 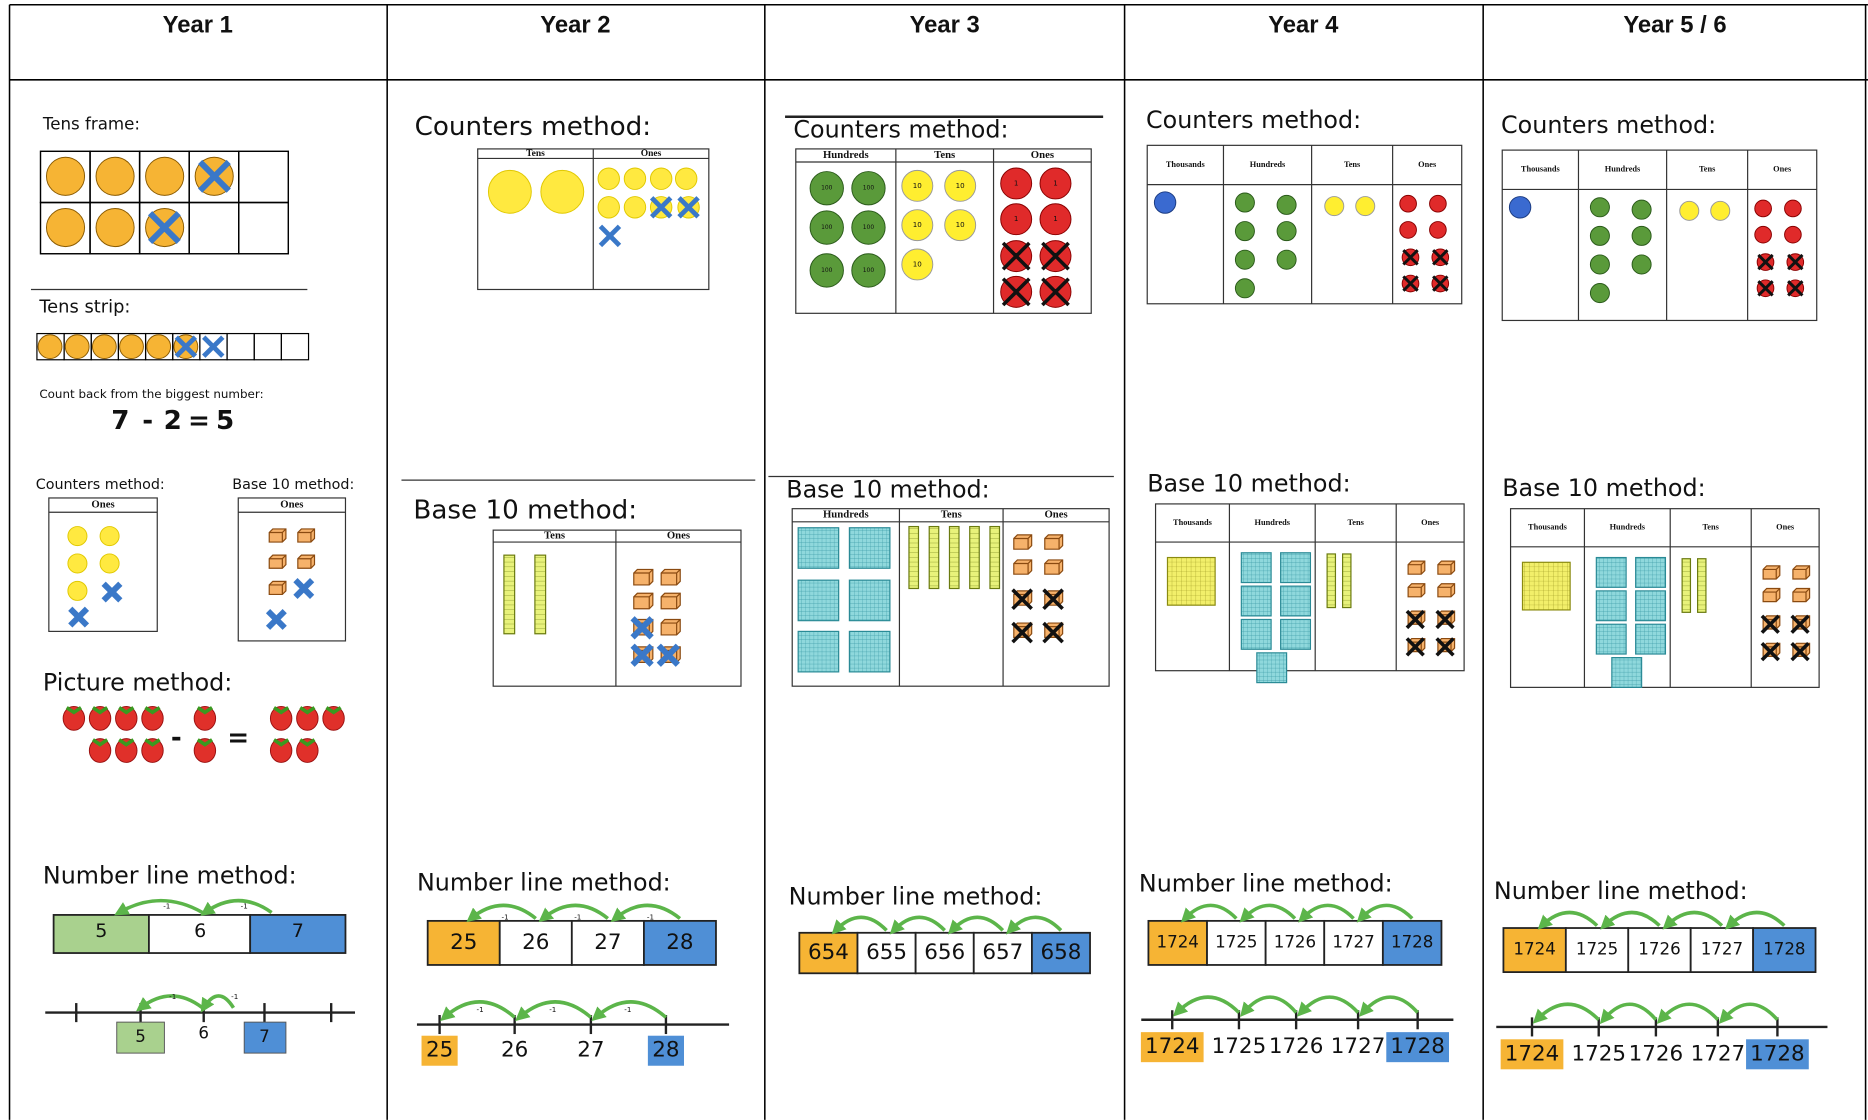 I want to click on number-cell-label: 27, so click(x=607, y=942).